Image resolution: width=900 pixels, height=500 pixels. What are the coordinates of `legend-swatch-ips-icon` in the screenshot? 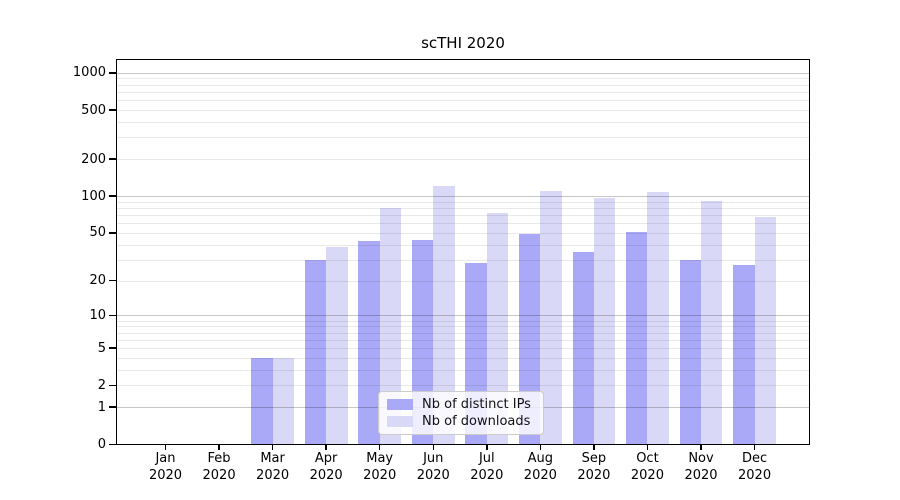 It's located at (400, 404).